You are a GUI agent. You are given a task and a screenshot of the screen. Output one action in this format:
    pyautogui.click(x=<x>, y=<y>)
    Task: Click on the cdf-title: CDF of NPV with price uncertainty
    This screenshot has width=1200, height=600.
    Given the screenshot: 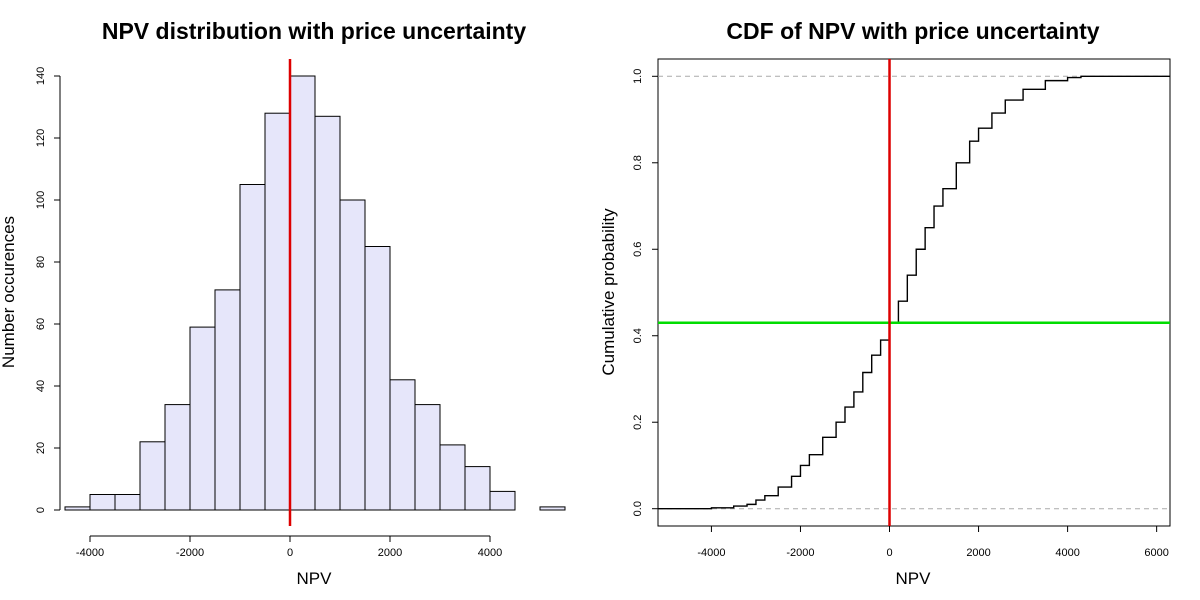 What is the action you would take?
    pyautogui.click(x=912, y=31)
    